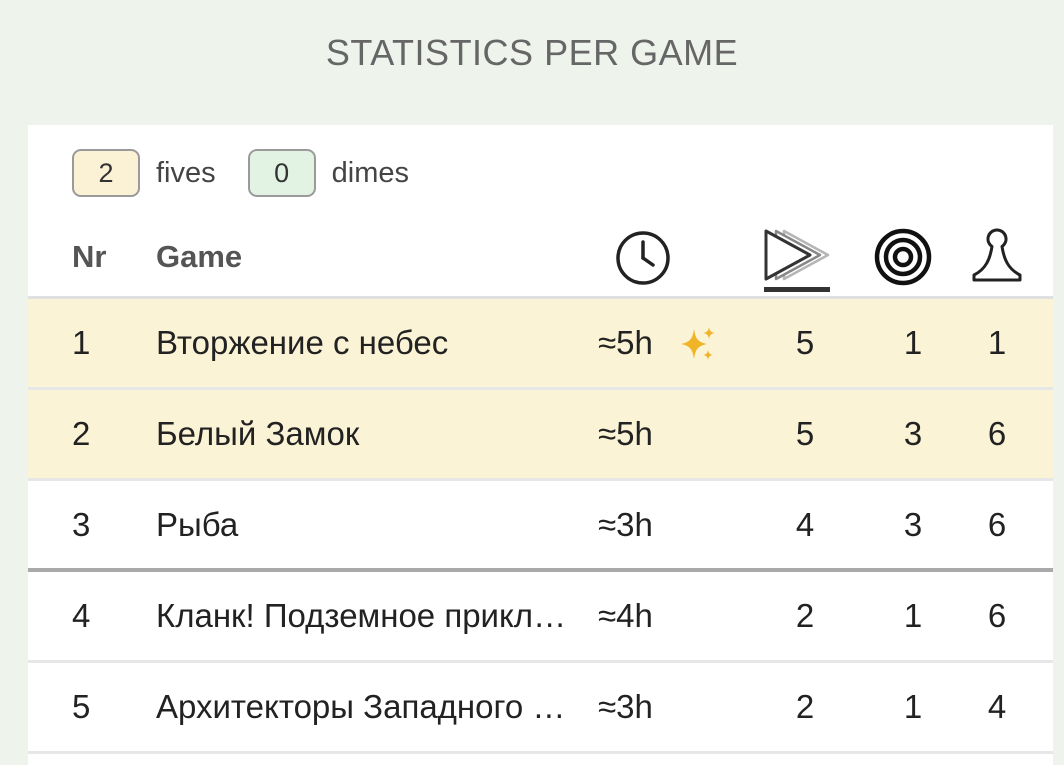 This screenshot has height=765, width=1064. What do you see at coordinates (370, 172) in the screenshot?
I see `dimes-label: dimes` at bounding box center [370, 172].